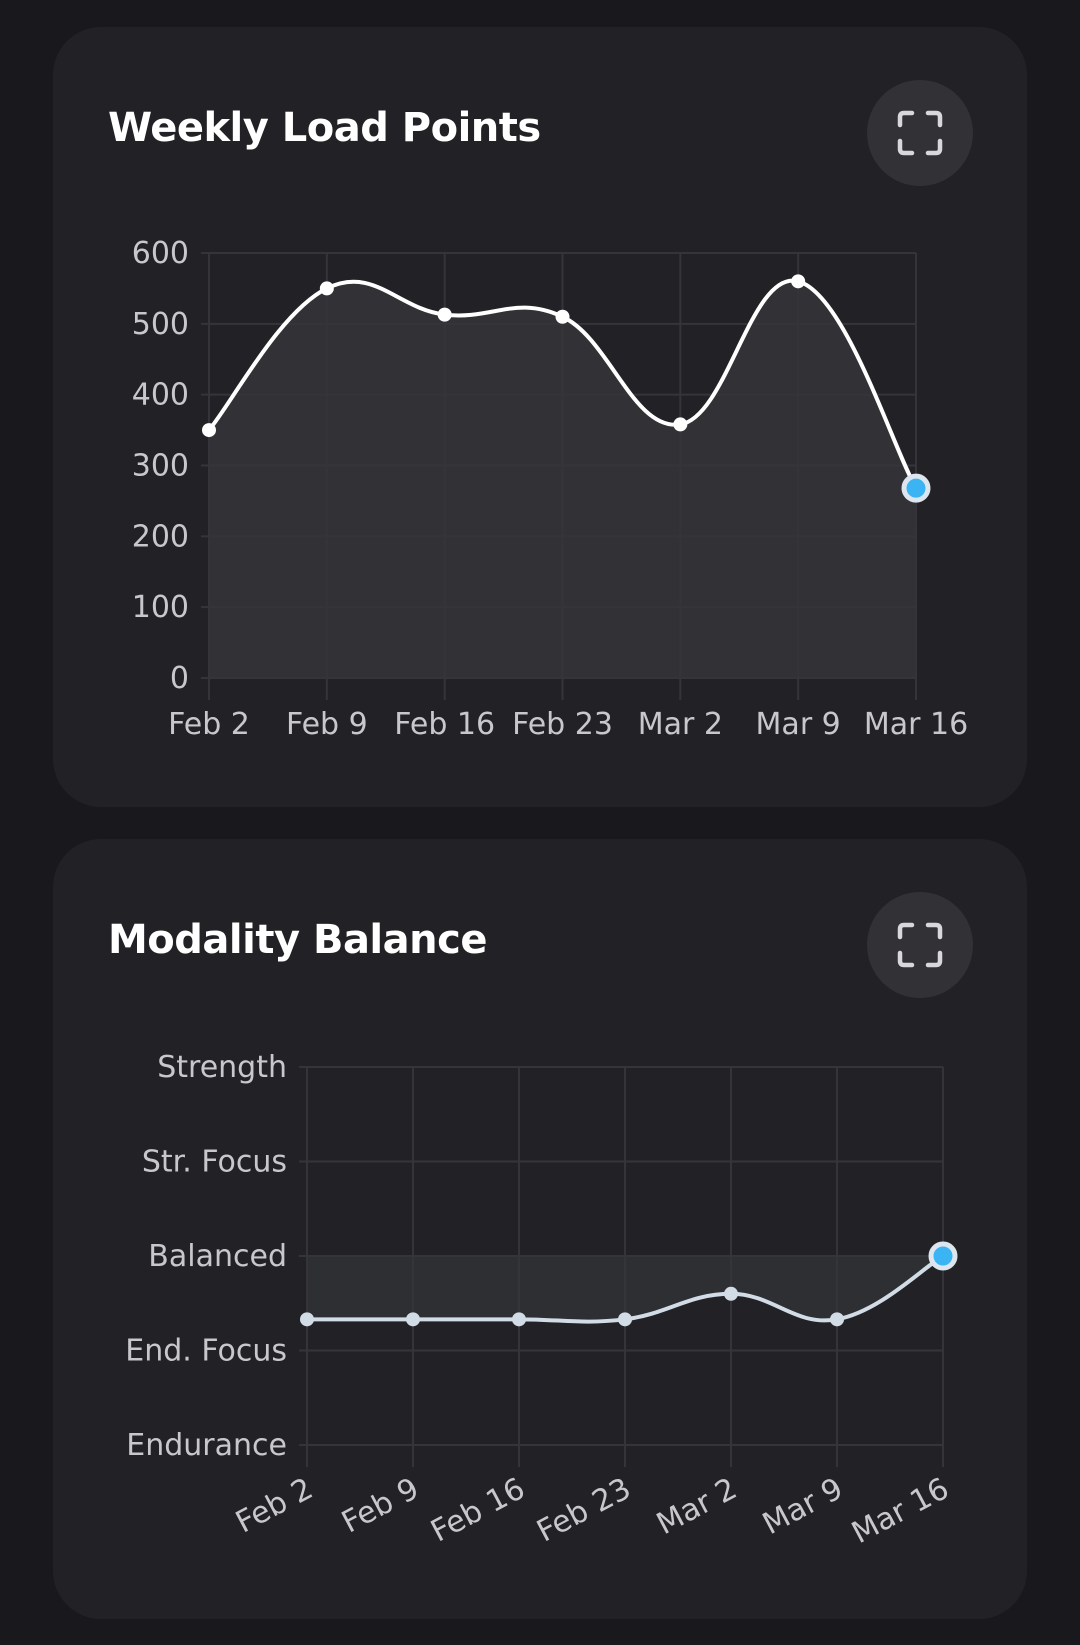 The height and width of the screenshot is (1645, 1080). What do you see at coordinates (297, 940) in the screenshot?
I see `modality-balance-title: Modality Balance` at bounding box center [297, 940].